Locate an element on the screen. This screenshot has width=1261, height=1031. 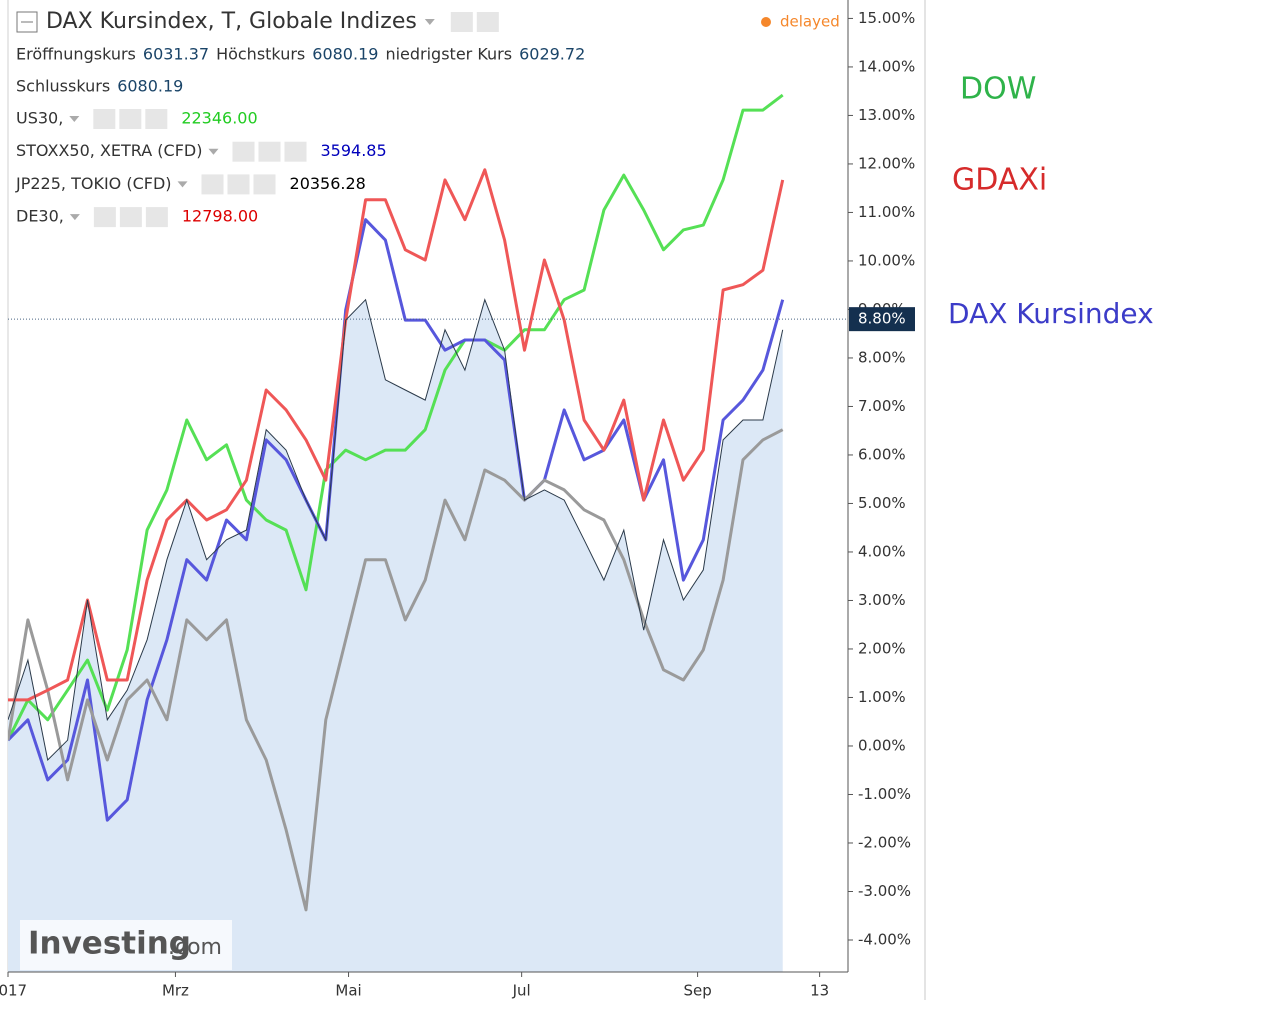
annotation: DAX Kursindex is located at coordinates (1051, 313).